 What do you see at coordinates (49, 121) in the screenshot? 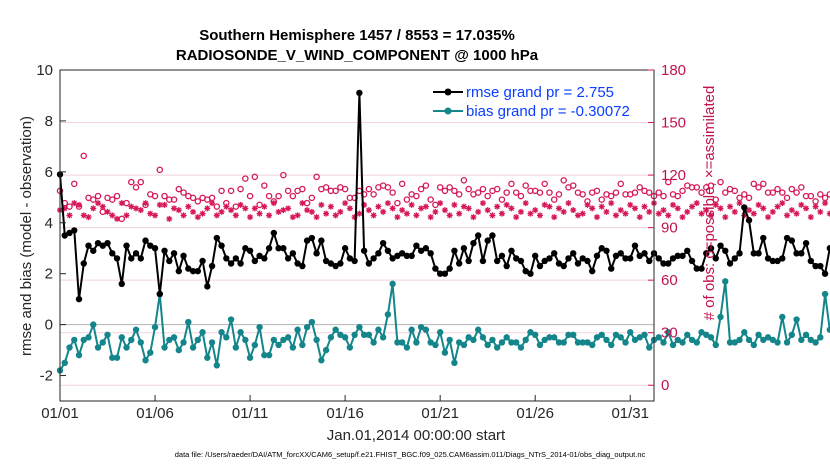
I see `y-tick-label: 8` at bounding box center [49, 121].